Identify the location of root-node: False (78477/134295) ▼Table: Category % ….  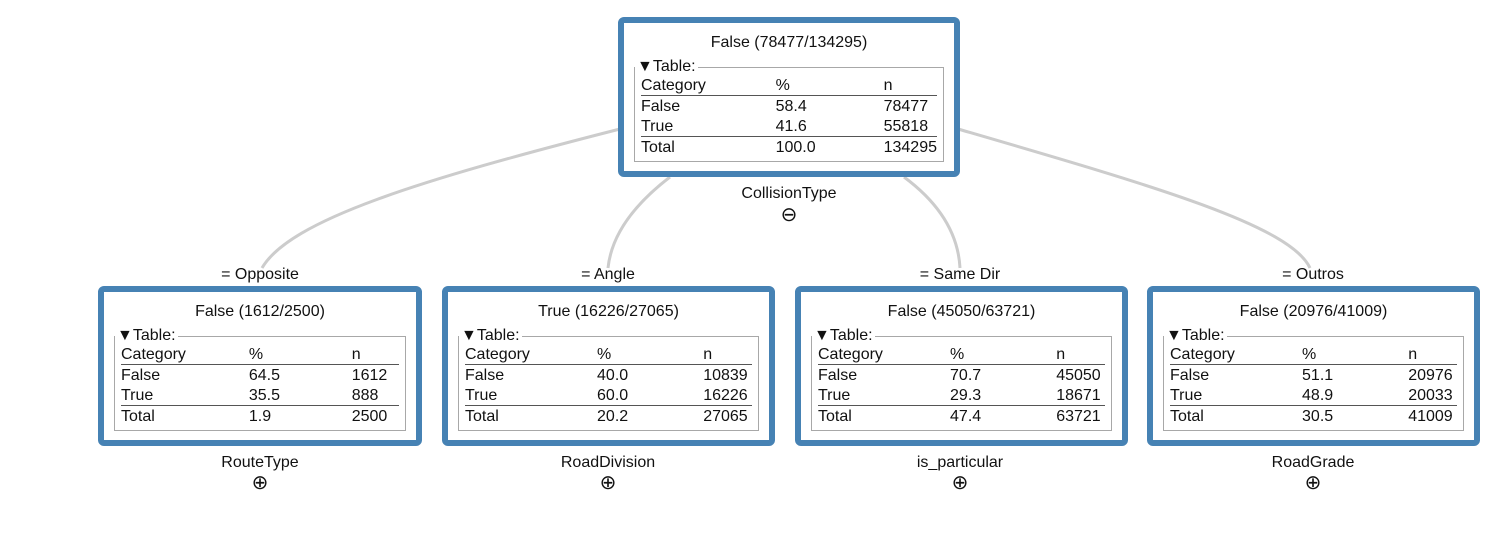
(789, 97).